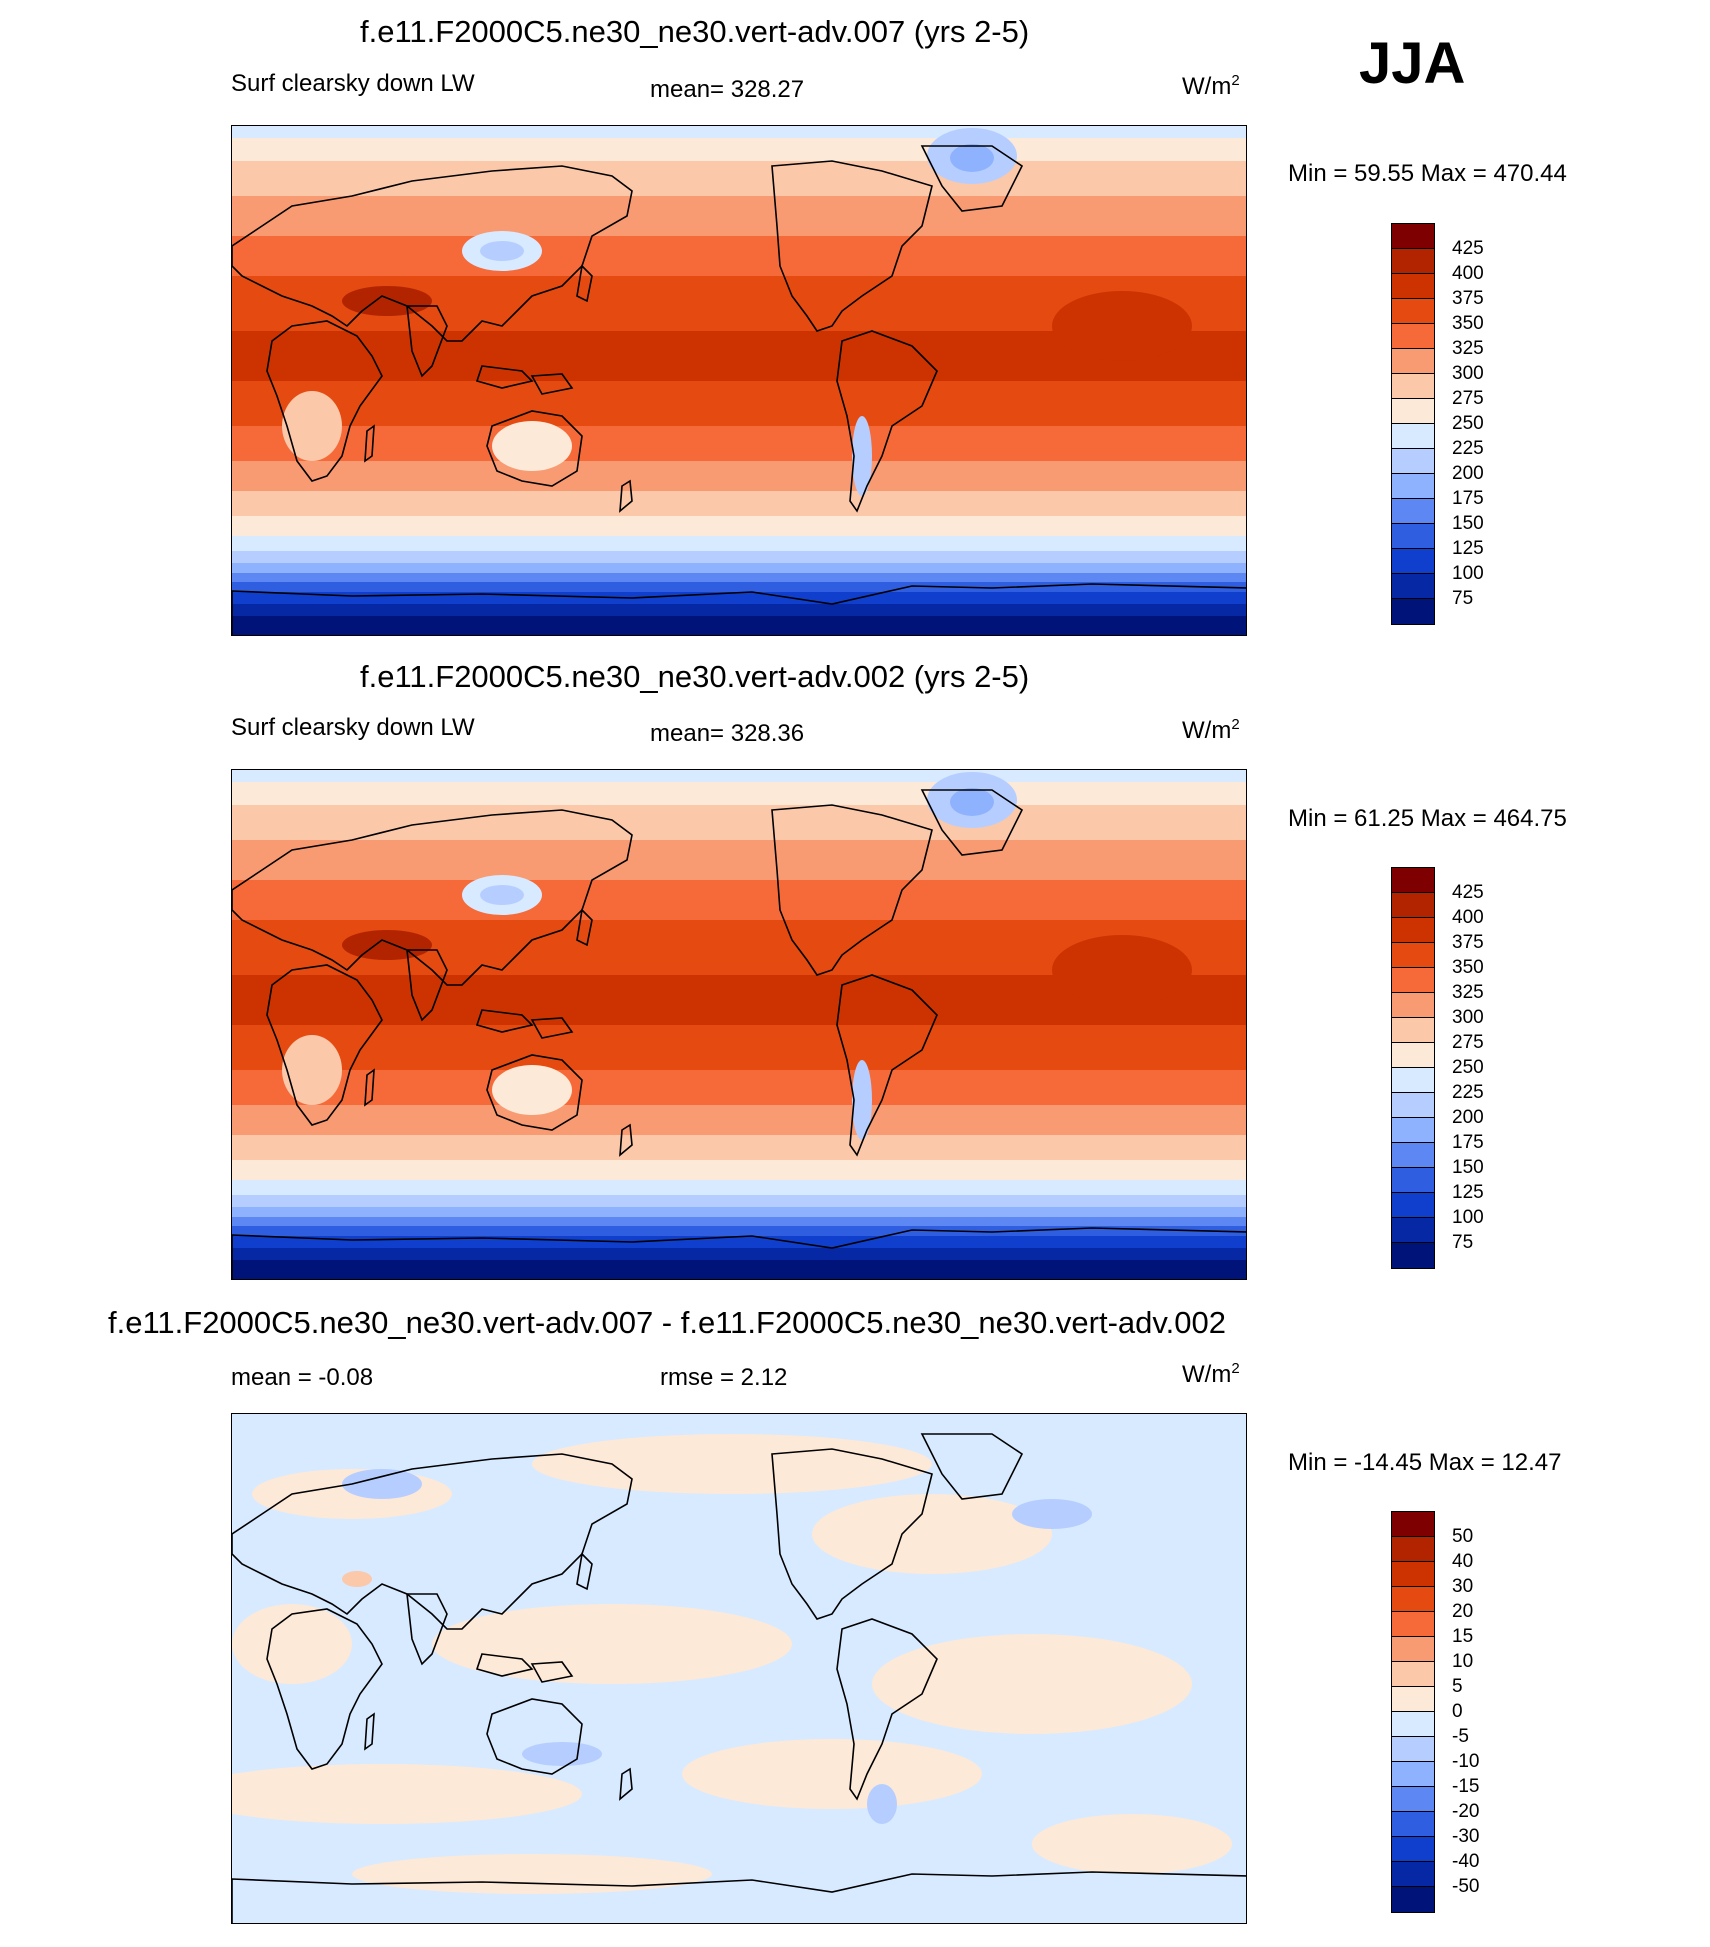 The width and height of the screenshot is (1710, 1947). What do you see at coordinates (1463, 1661) in the screenshot?
I see `colorbar-tick-label: 10` at bounding box center [1463, 1661].